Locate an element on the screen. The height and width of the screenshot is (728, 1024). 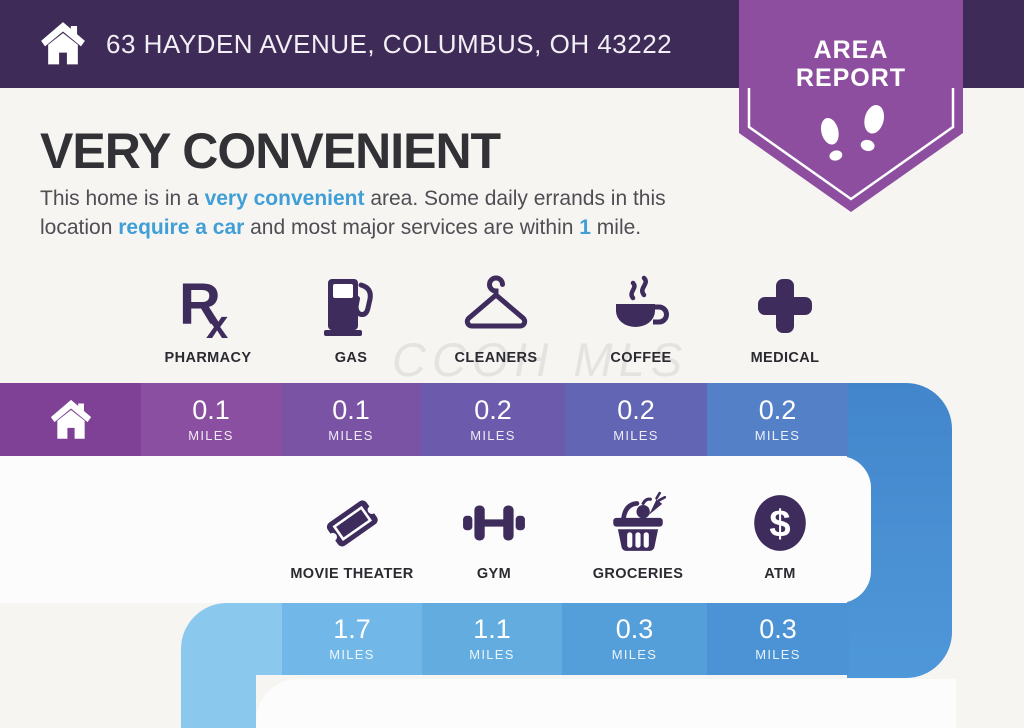
distance-cell-gas: 0.1 MILES is located at coordinates (351, 419).